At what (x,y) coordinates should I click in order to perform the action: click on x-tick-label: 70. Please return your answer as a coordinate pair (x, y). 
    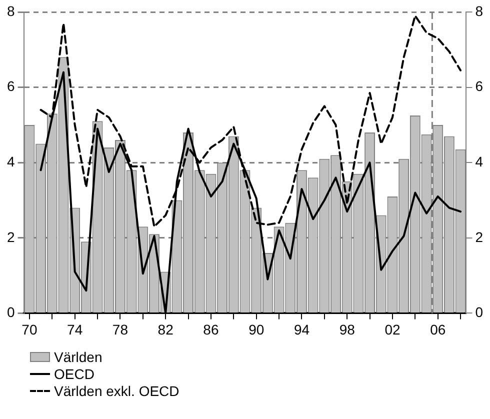
    Looking at the image, I should click on (30, 329).